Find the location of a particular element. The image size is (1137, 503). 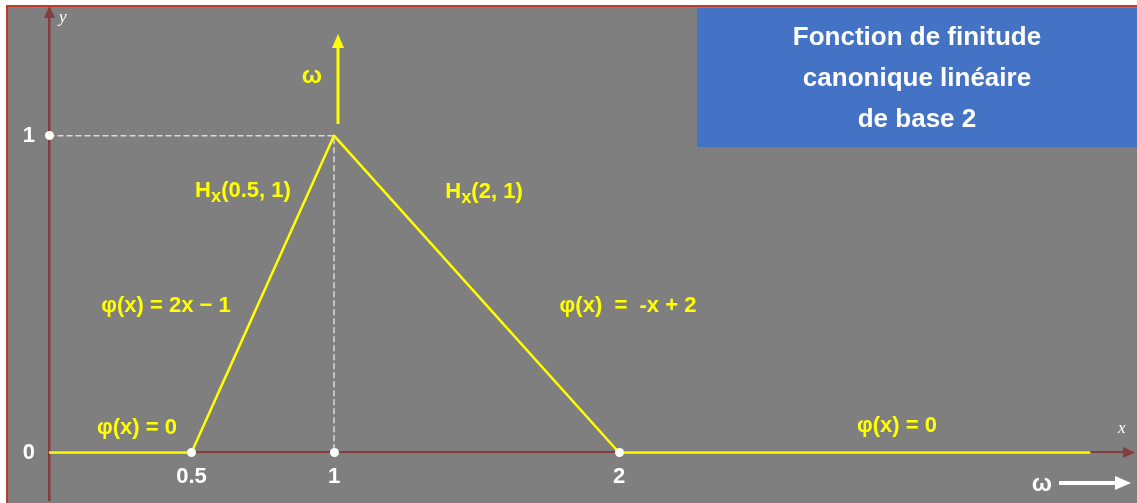

annotation: φ(x) = -x + 2 is located at coordinates (628, 305).